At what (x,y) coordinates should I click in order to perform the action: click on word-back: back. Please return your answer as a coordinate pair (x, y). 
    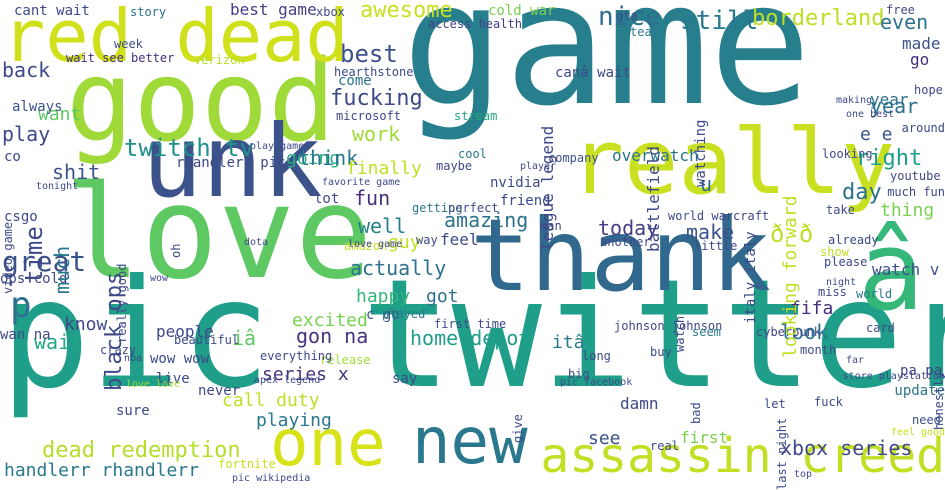
    Looking at the image, I should click on (26, 70).